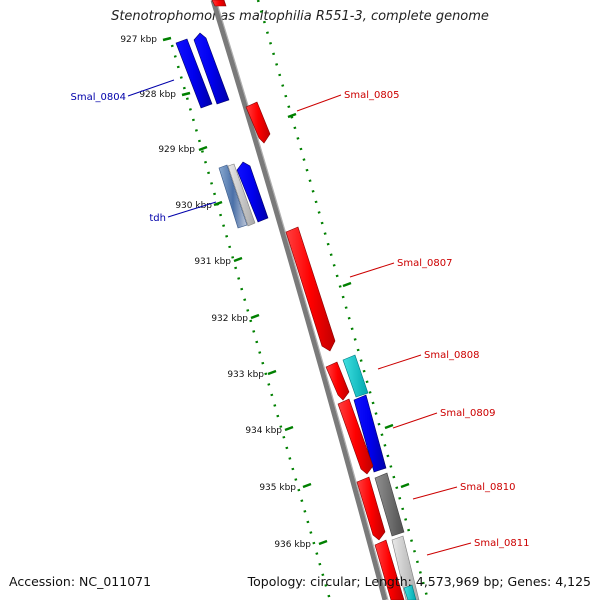 The image size is (600, 600). I want to click on gene-rna-b, so click(410, 592).